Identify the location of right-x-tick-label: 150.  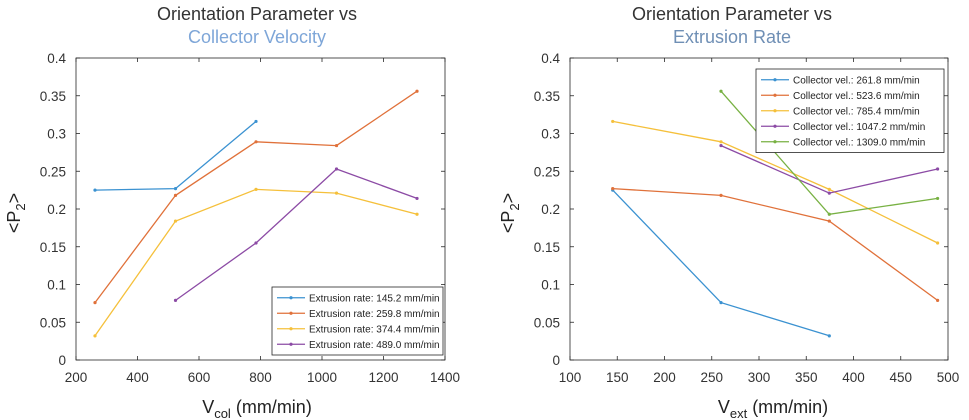
(617, 377).